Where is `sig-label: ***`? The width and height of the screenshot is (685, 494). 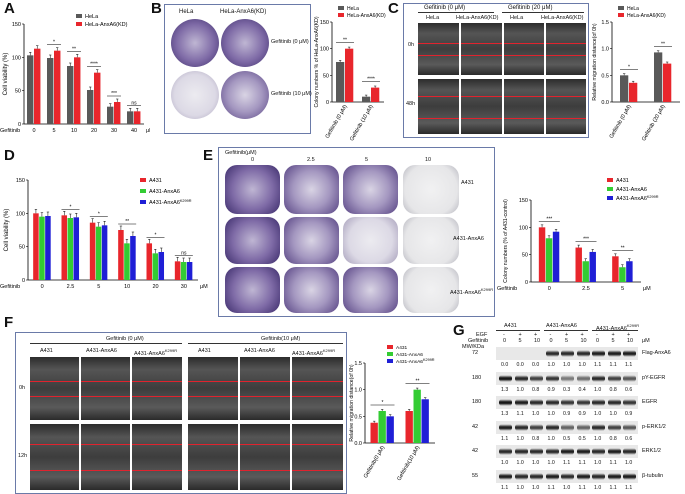 sig-label: *** is located at coordinates (114, 94).